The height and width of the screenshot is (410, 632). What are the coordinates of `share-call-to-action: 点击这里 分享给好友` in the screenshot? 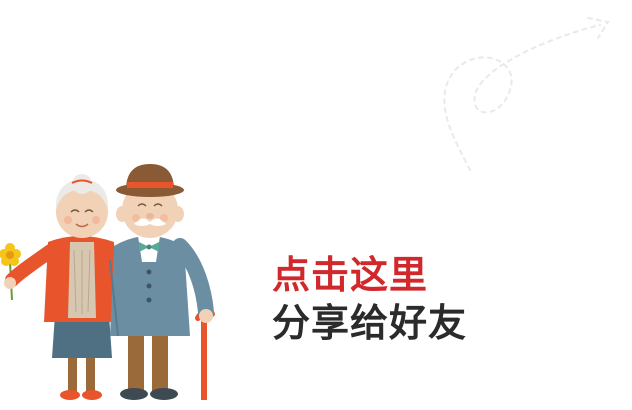 It's located at (369, 299).